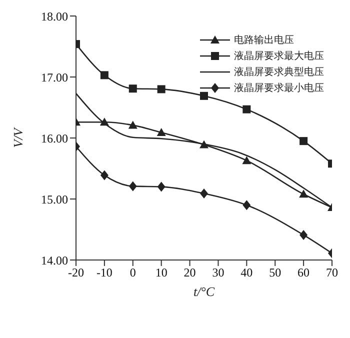 Image resolution: width=350 pixels, height=338 pixels. What do you see at coordinates (275, 273) in the screenshot?
I see `x-tick-label: 50` at bounding box center [275, 273].